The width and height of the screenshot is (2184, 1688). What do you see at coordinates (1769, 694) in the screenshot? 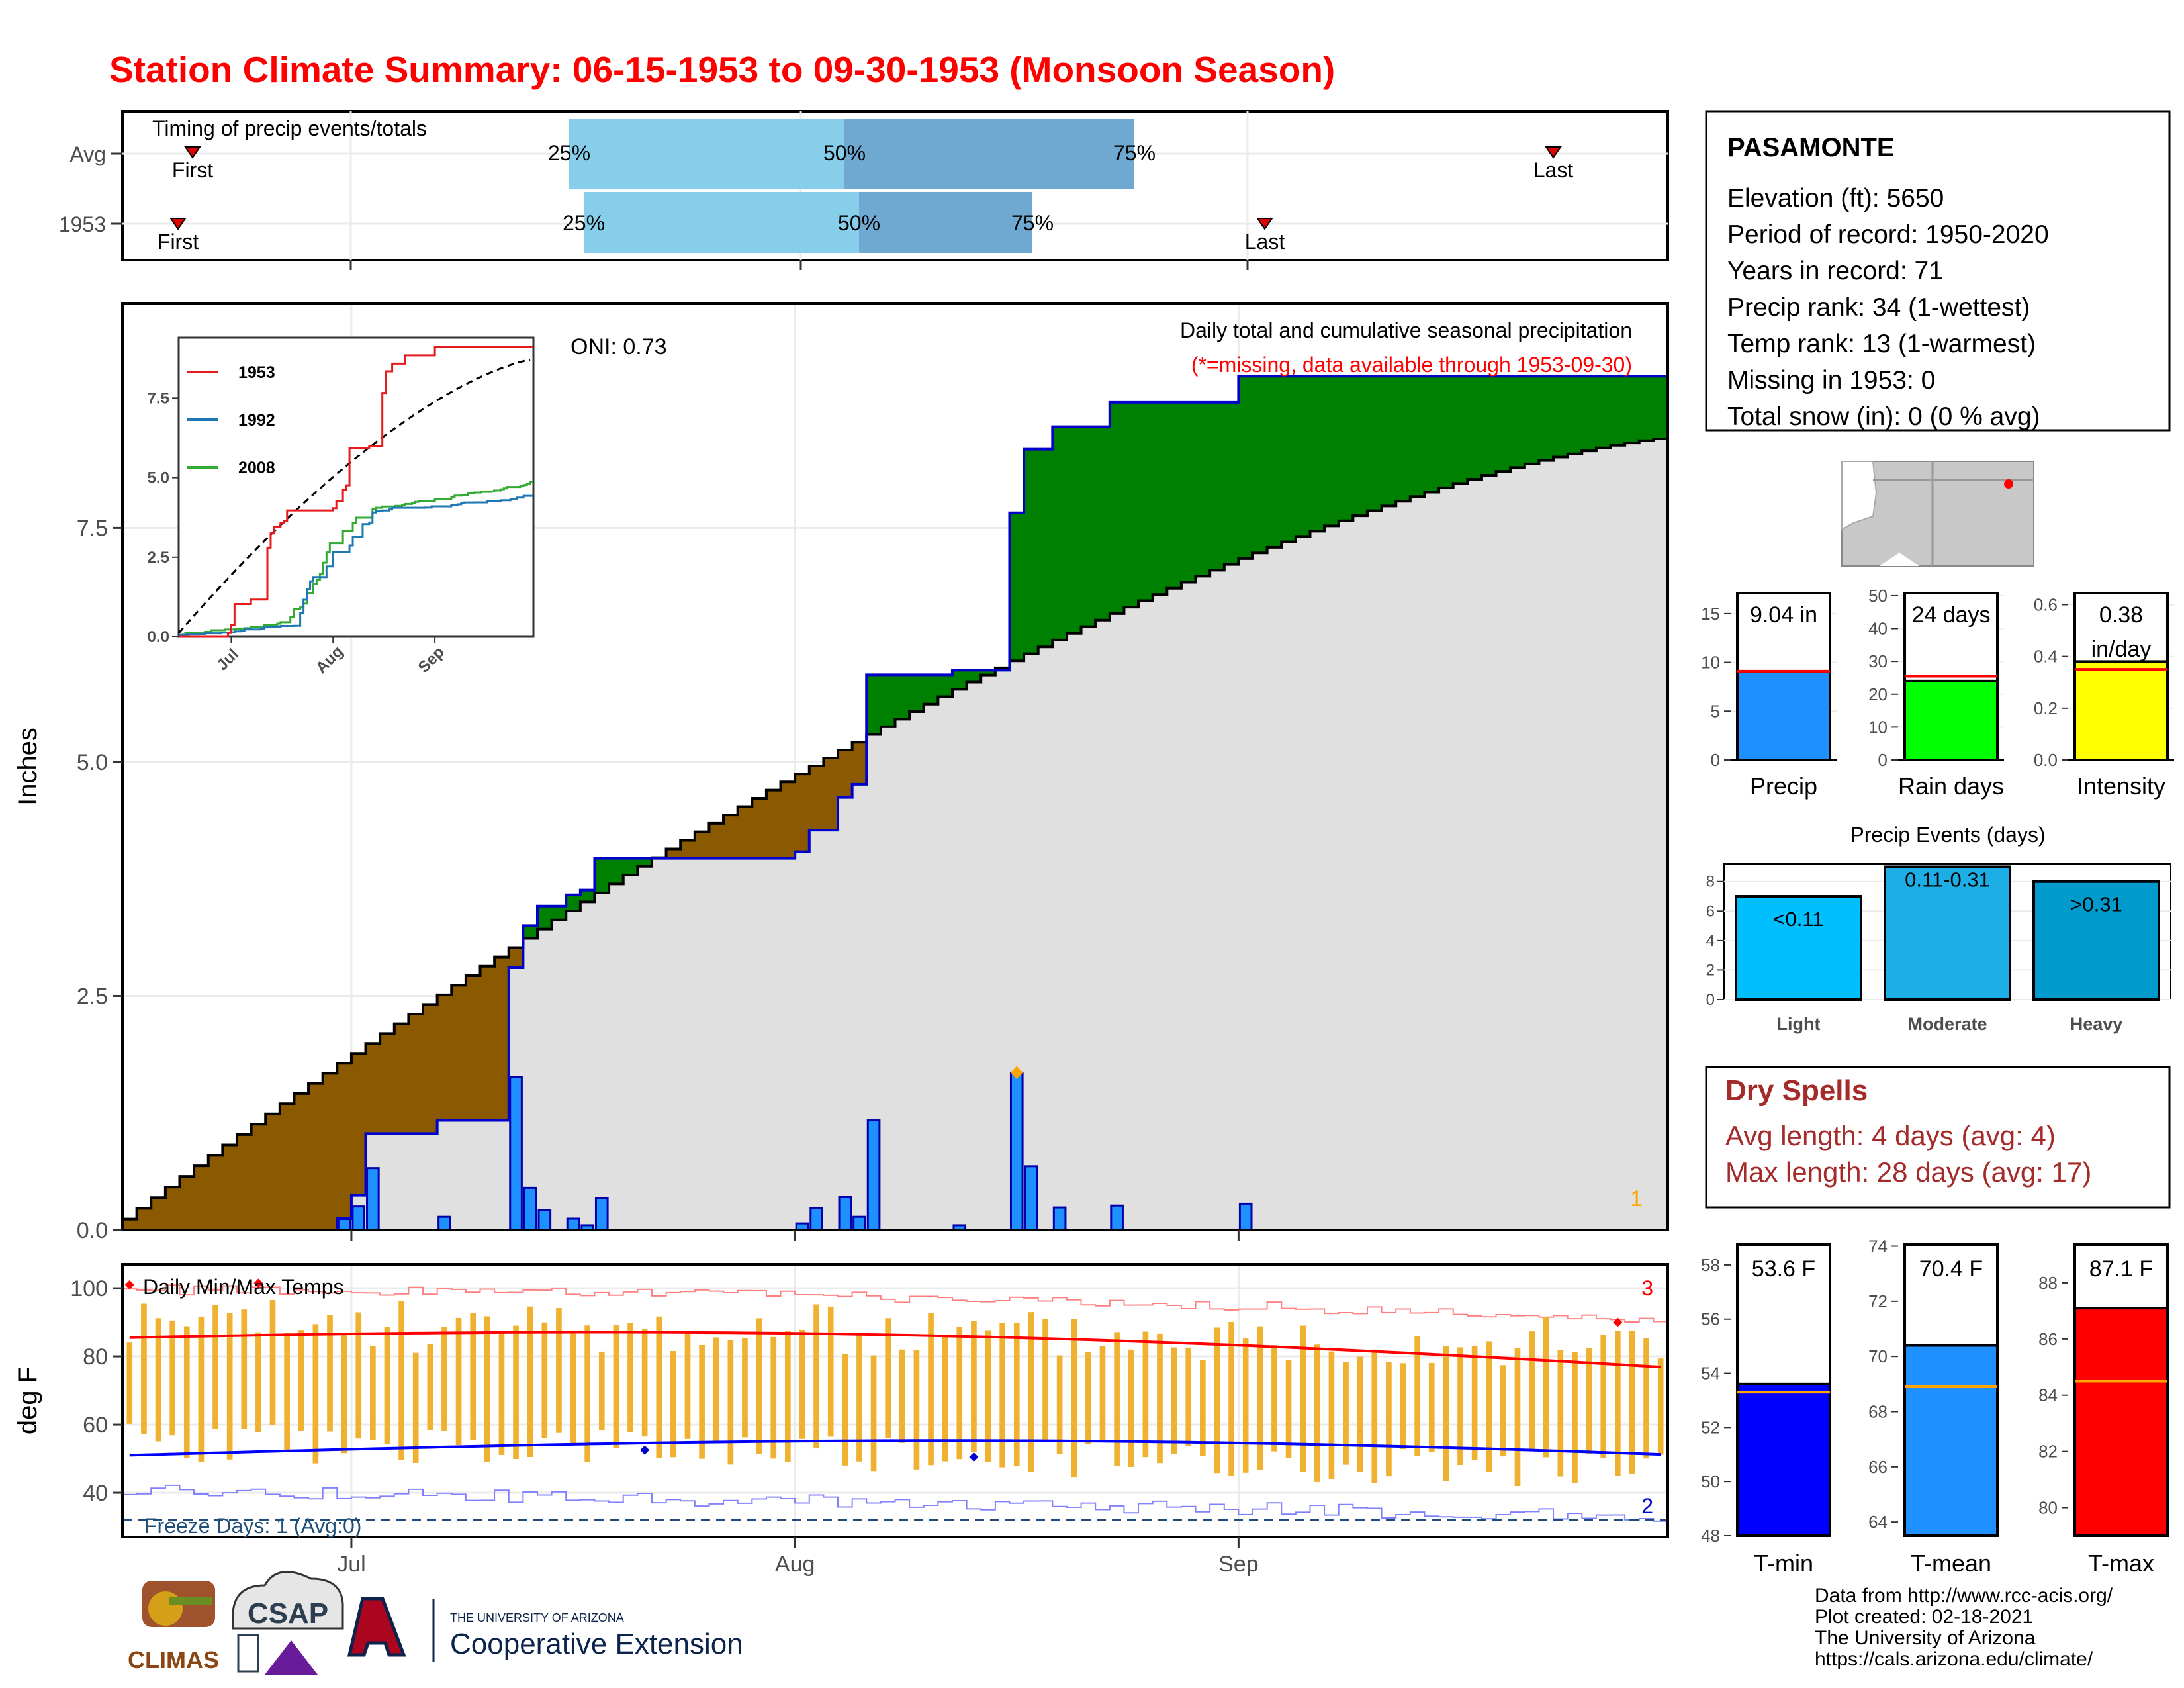
I see `precip-summary: 0 5 10 15 9.04 in Precip` at bounding box center [1769, 694].